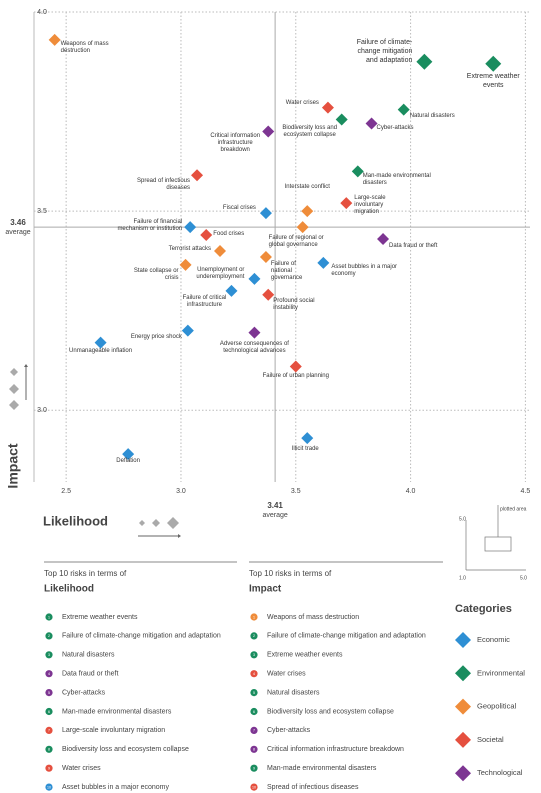  Describe the element at coordinates (296, 491) in the screenshot. I see `x-tick-label: 3.5` at that location.